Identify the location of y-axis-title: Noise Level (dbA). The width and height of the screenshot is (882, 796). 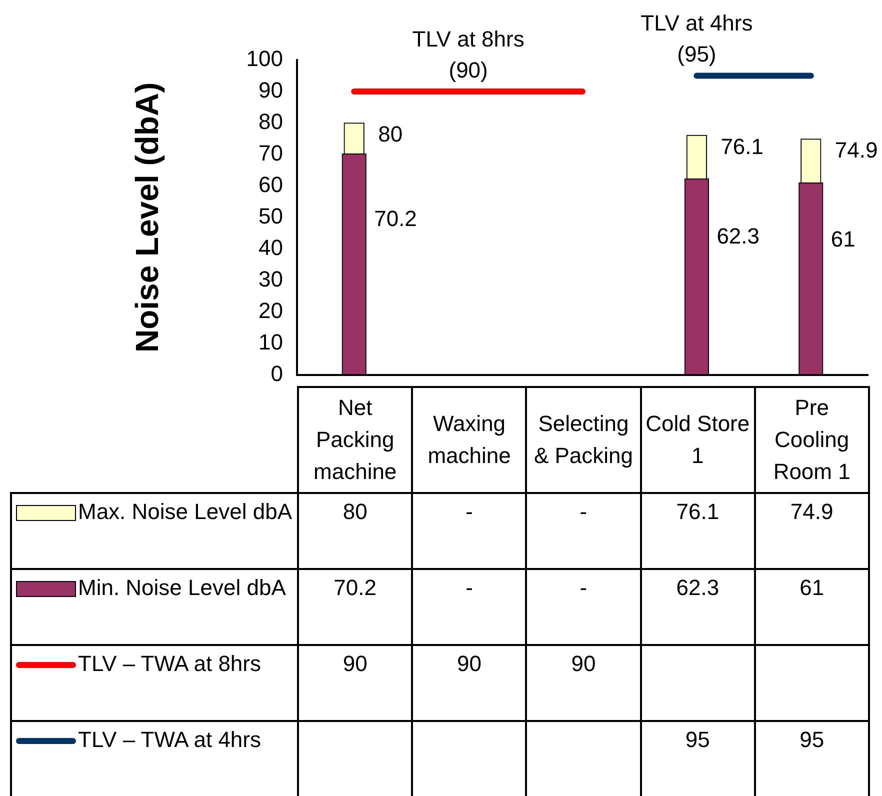
(147, 217).